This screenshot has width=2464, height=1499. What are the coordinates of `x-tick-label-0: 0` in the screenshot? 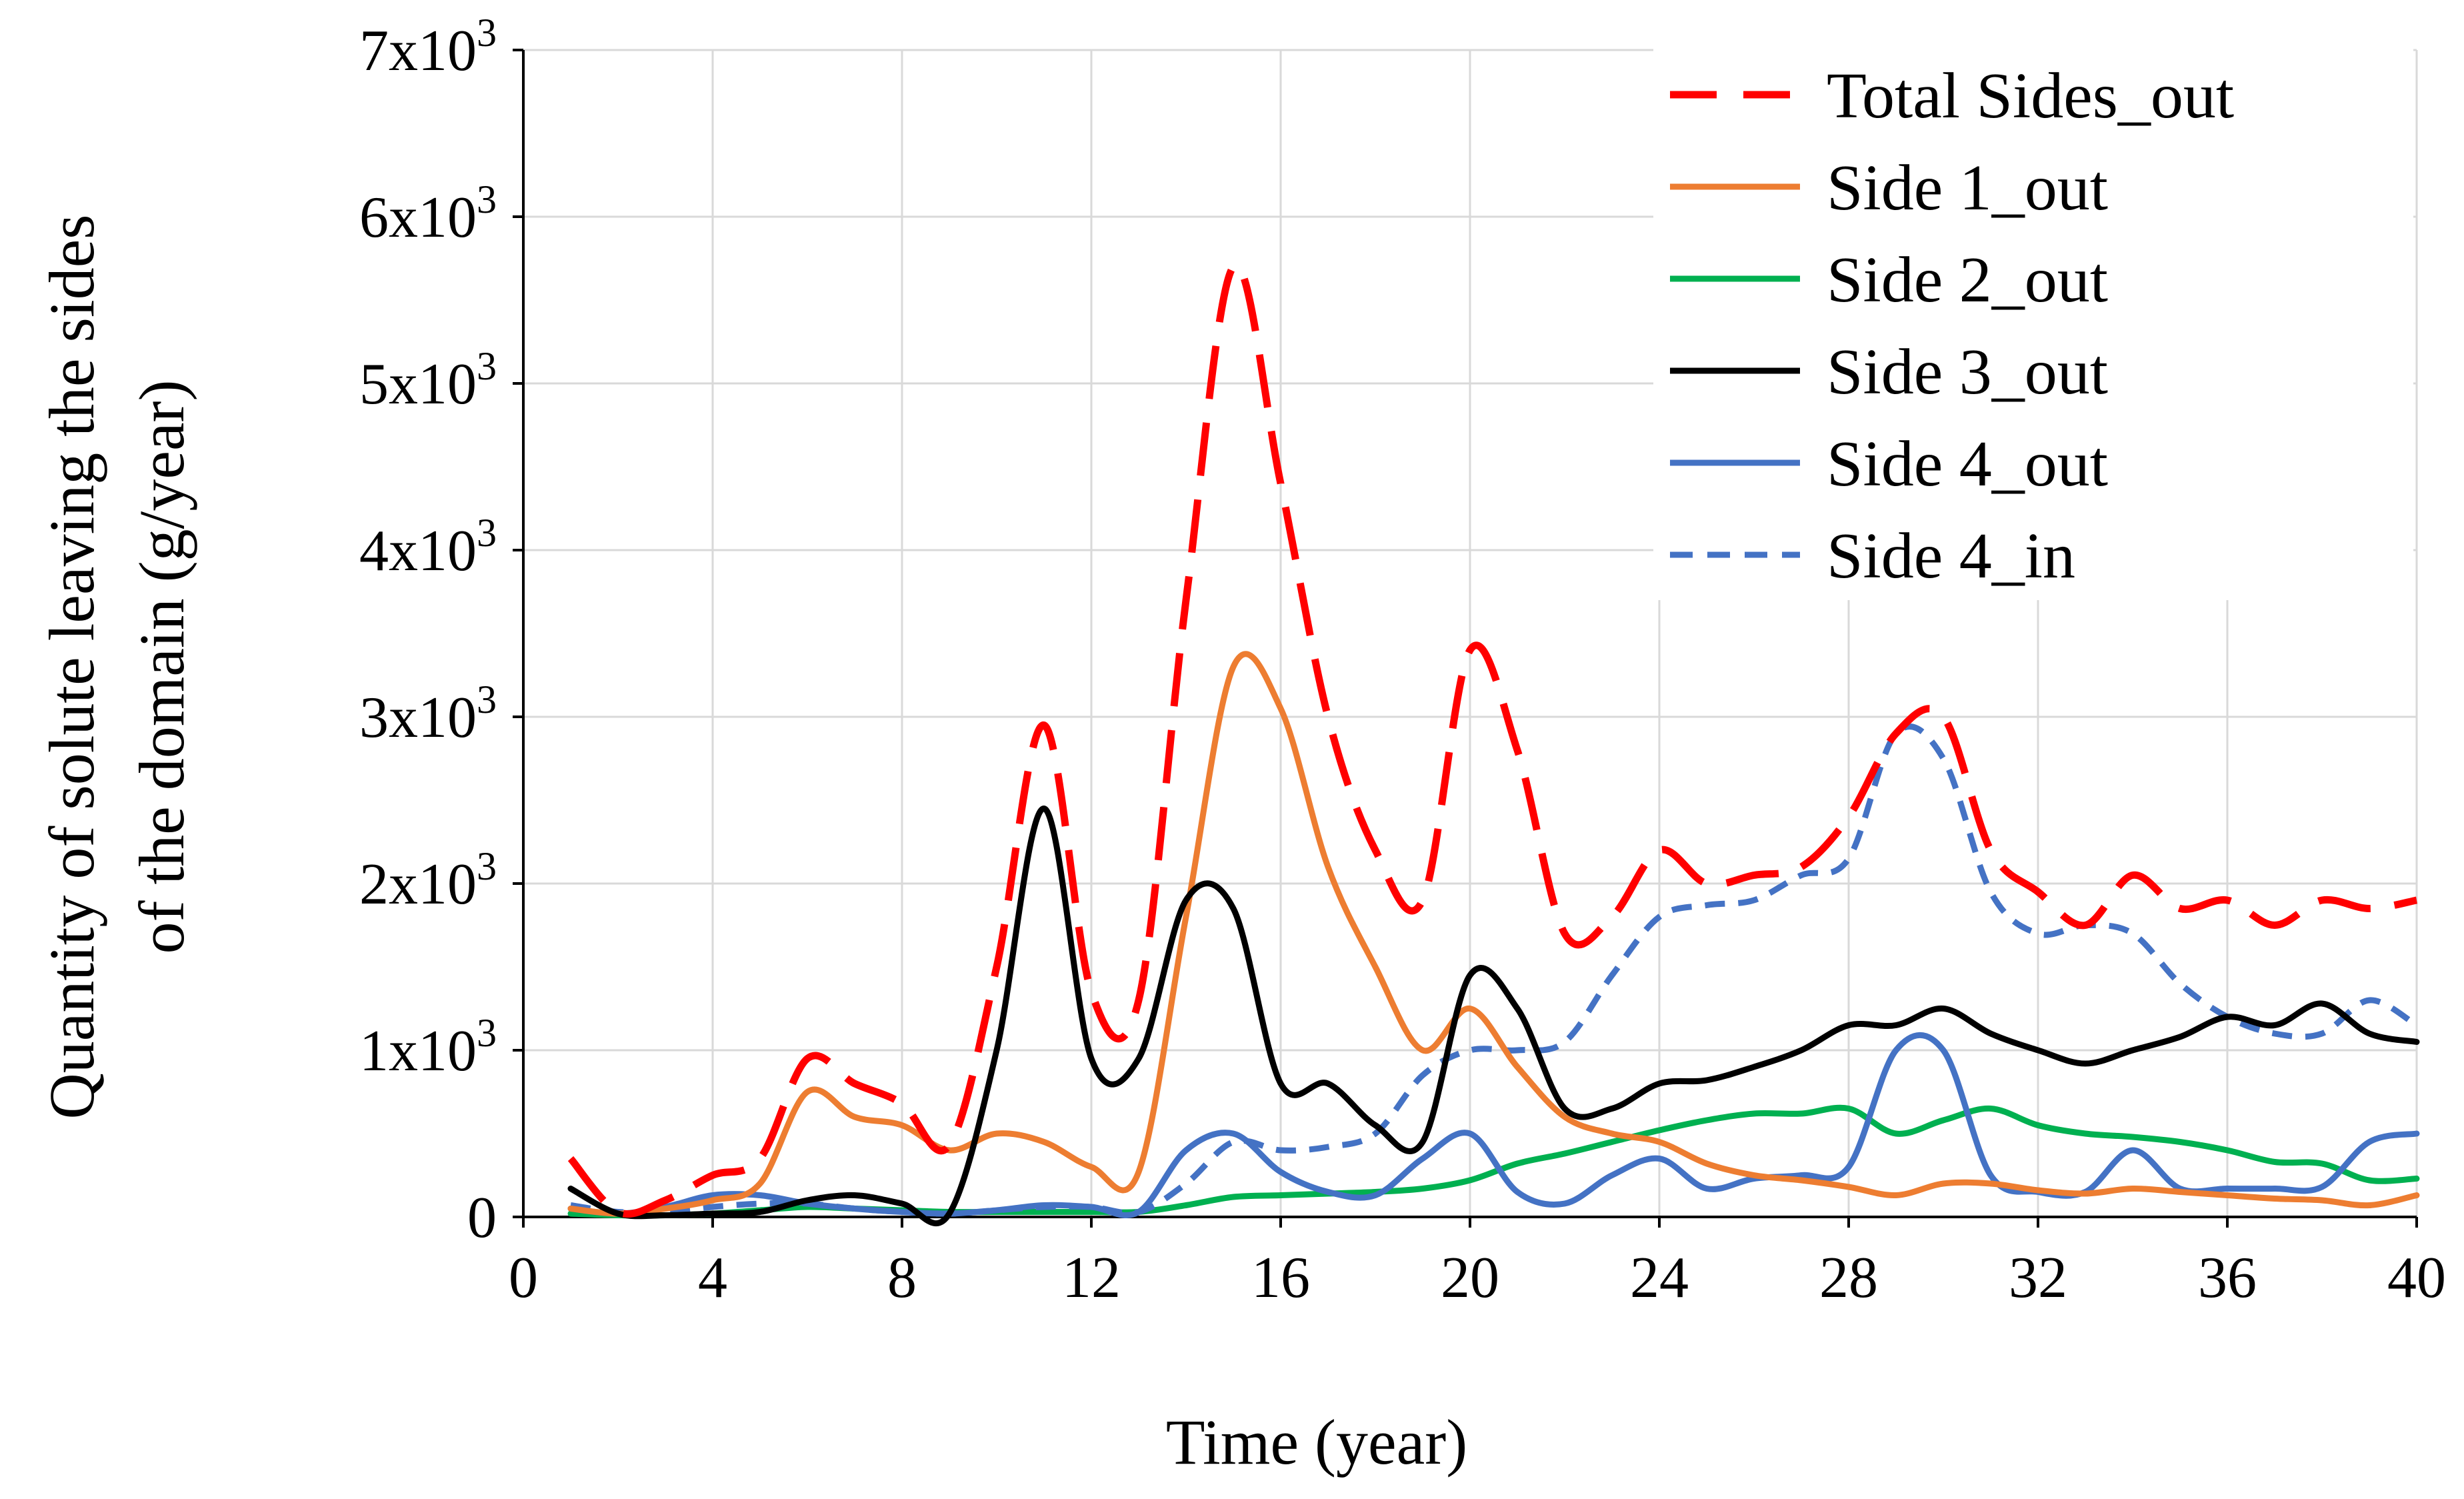 It's located at (523, 1278).